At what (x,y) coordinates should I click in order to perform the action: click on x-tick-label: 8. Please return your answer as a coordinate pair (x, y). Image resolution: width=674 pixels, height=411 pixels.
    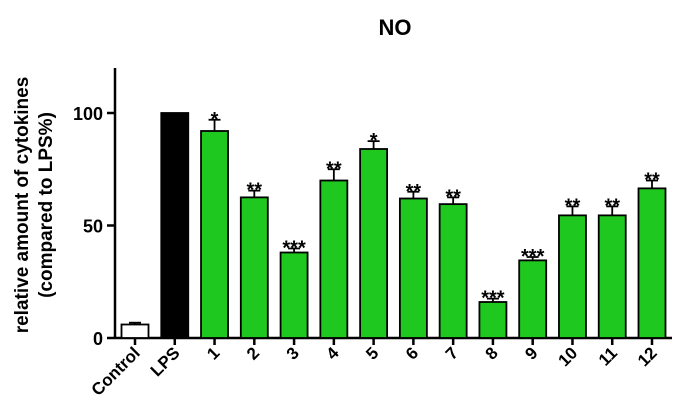
    Looking at the image, I should click on (492, 353).